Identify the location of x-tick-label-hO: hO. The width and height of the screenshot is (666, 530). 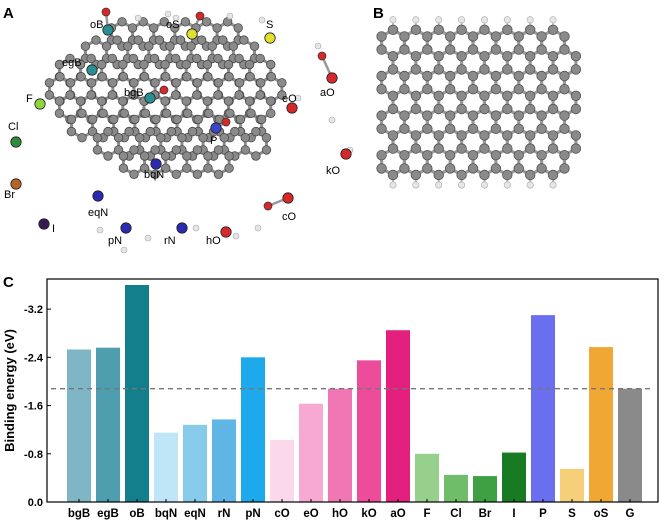
(340, 514).